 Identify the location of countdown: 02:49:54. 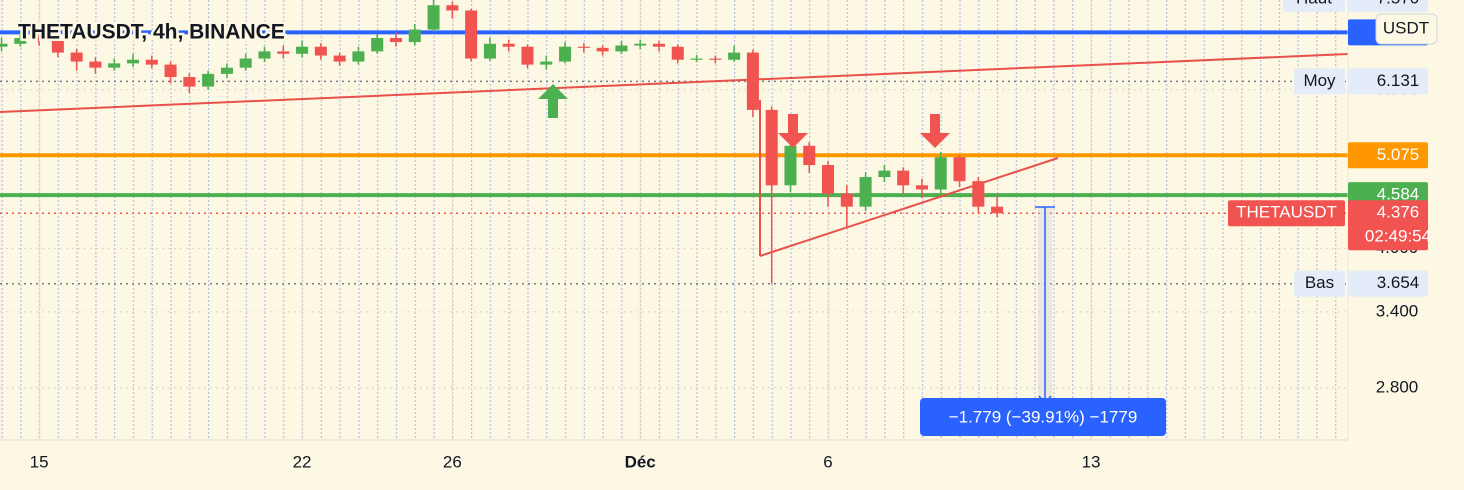
(1398, 236).